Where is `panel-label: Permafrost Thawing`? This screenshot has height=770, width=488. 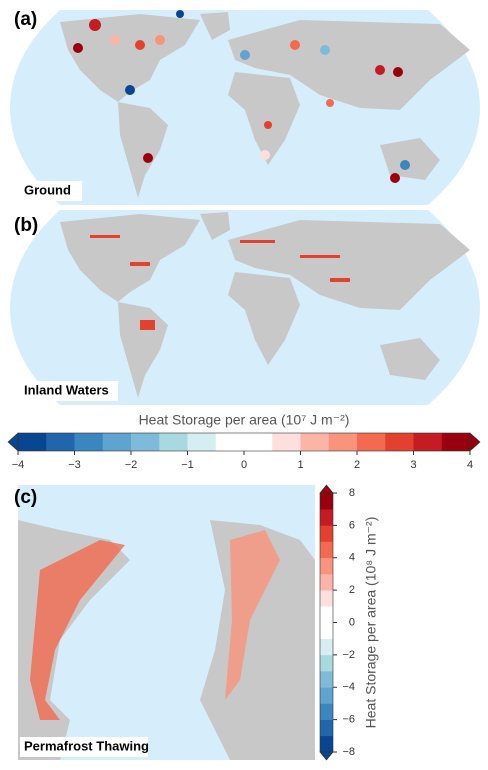 panel-label: Permafrost Thawing is located at coordinates (86, 745).